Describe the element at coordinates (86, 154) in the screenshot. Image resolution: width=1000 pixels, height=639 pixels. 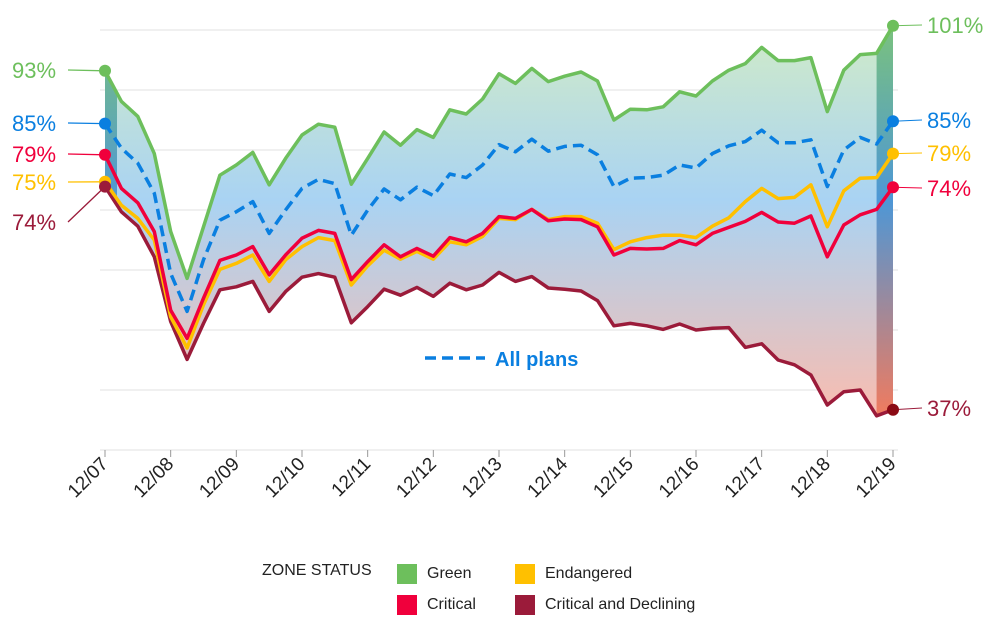
I see `start-leader-line-critical` at that location.